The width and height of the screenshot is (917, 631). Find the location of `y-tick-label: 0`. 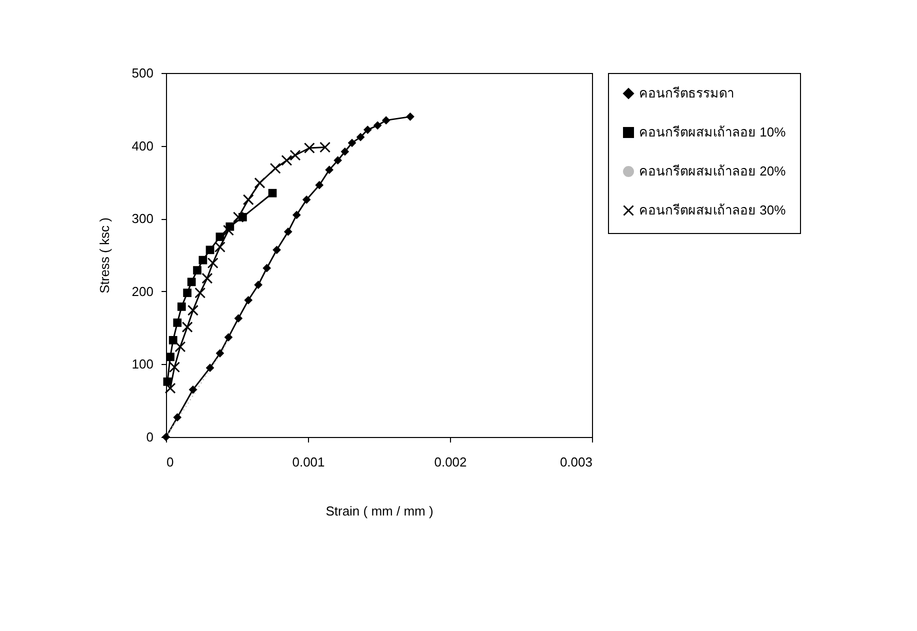

y-tick-label: 0 is located at coordinates (150, 437).